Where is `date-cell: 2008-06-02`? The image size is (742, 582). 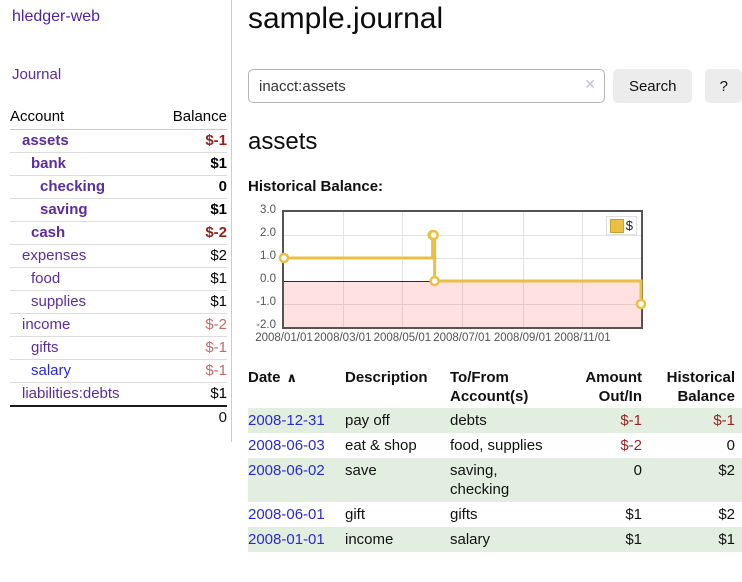
date-cell: 2008-06-02 is located at coordinates (296, 480).